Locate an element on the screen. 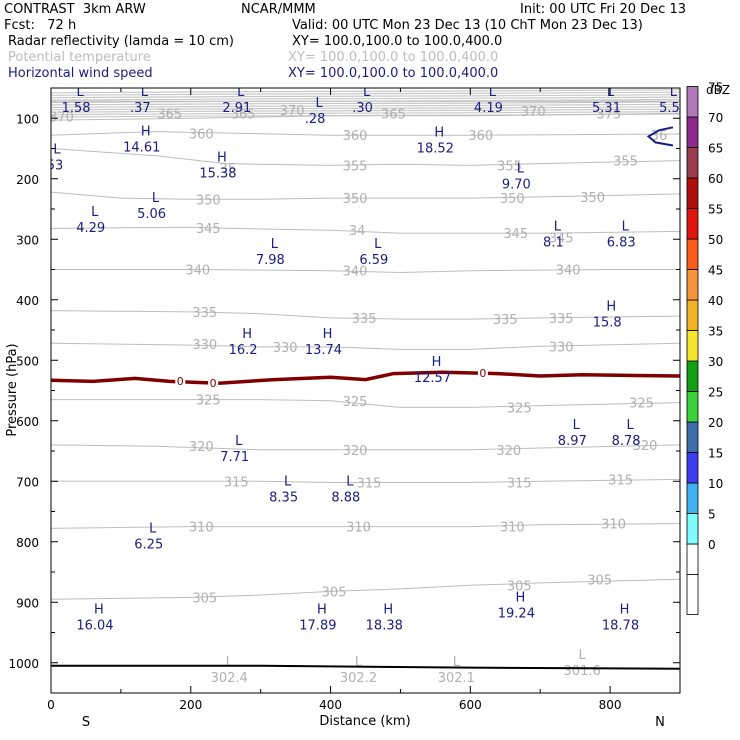 The height and width of the screenshot is (740, 740). wind-extremum-value: 18.38 is located at coordinates (384, 625).